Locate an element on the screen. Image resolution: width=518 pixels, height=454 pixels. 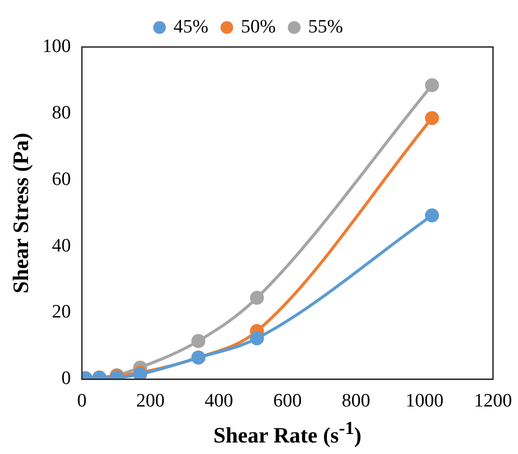
y-tick-label: 80 is located at coordinates (61, 113).